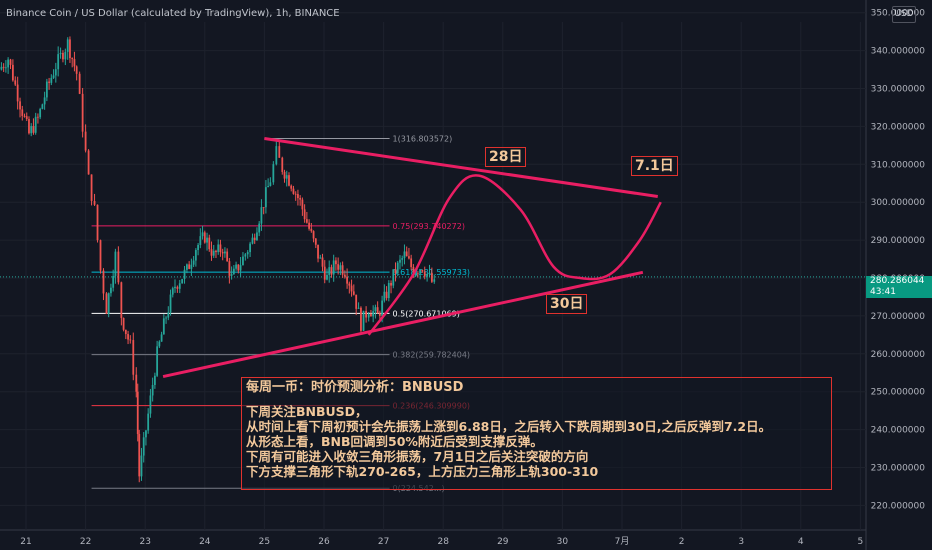 The width and height of the screenshot is (932, 550). Describe the element at coordinates (422, 471) in the screenshot. I see `note-line: 下方支撑三角形下轨270-265，上方压力三角形上轨300-310` at that location.